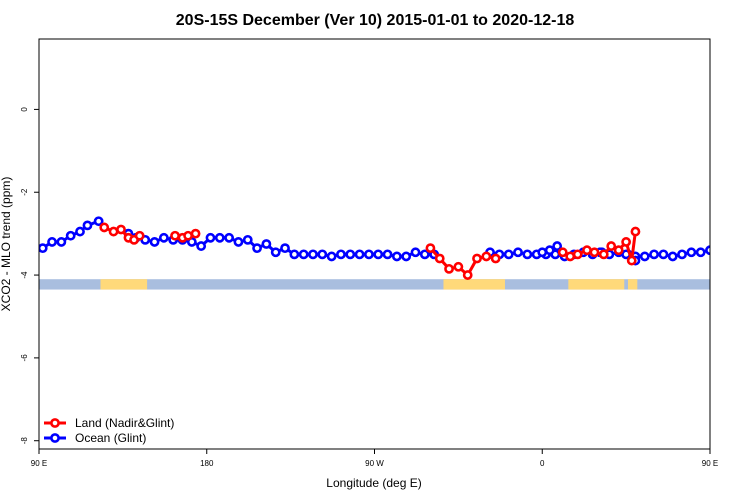 This screenshot has height=500, width=750. Describe the element at coordinates (374, 463) in the screenshot. I see `x-tick-label: 90 W` at that location.